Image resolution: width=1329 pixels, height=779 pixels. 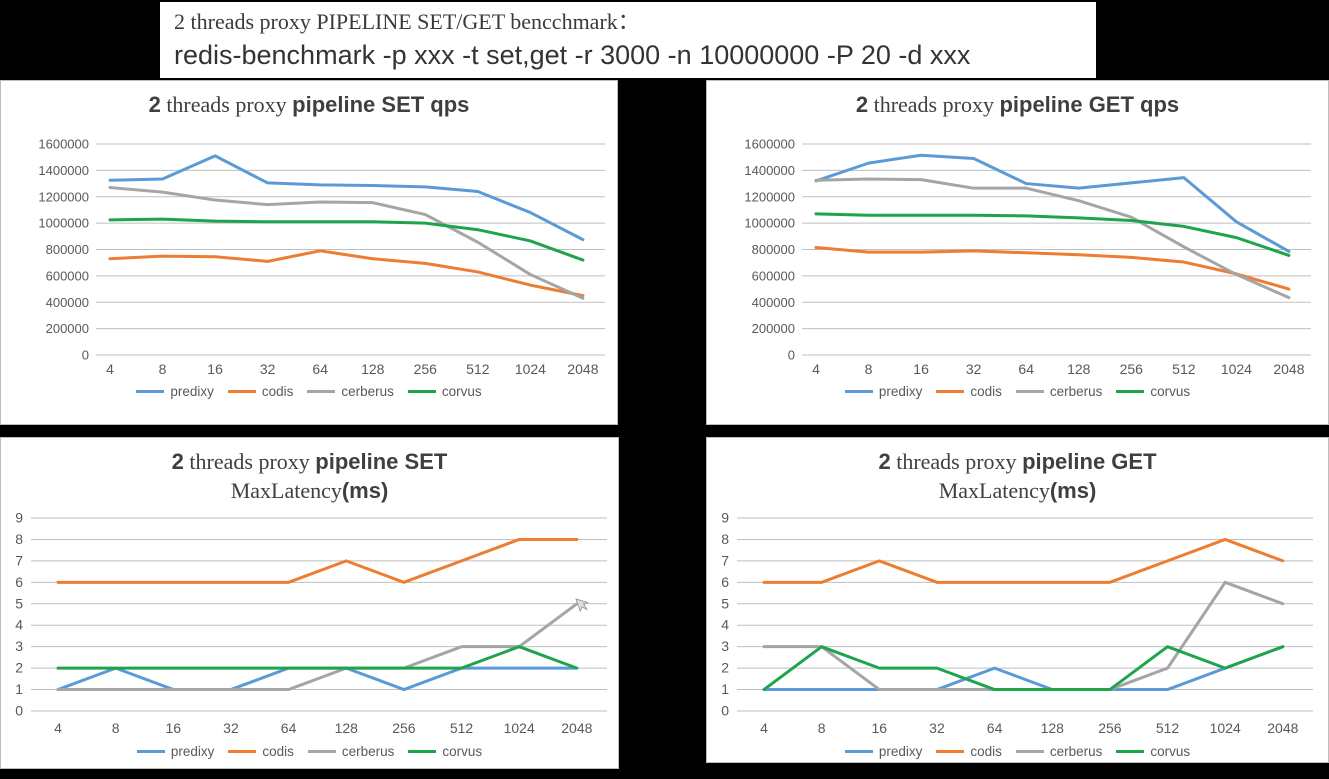 I want to click on chart-legend-get-qps: predixy codis cerberus corvus, so click(x=1017, y=391).